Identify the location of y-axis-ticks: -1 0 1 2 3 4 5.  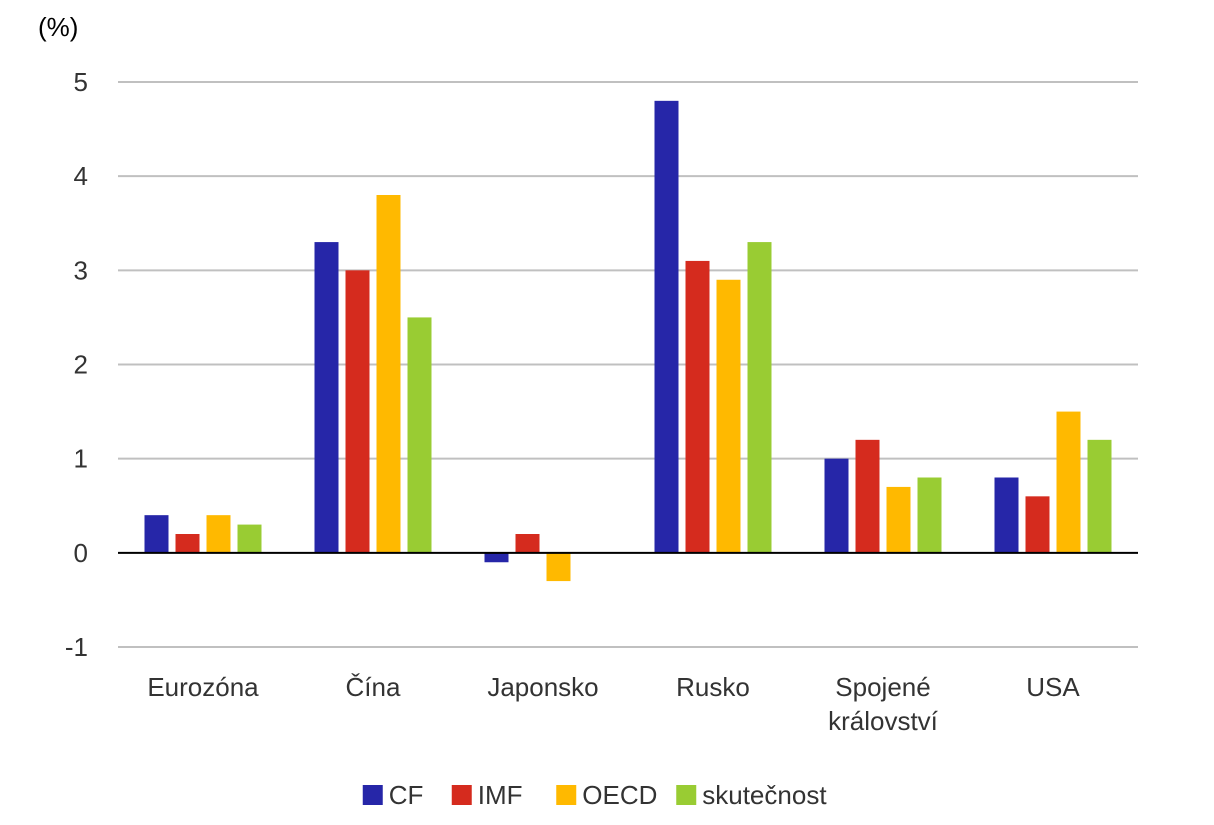
(76, 364).